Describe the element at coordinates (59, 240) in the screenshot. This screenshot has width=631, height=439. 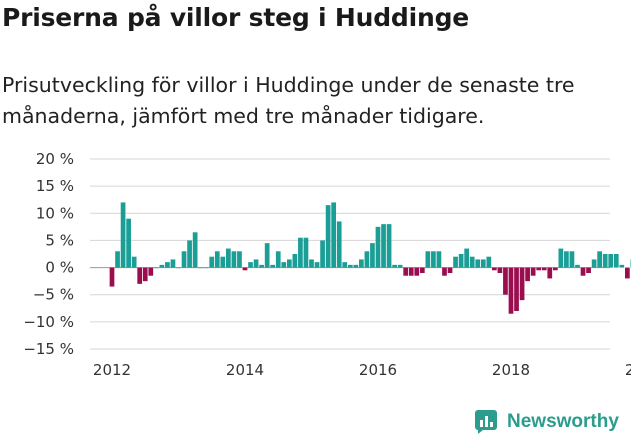
I see `y-tick-label: 5 %` at that location.